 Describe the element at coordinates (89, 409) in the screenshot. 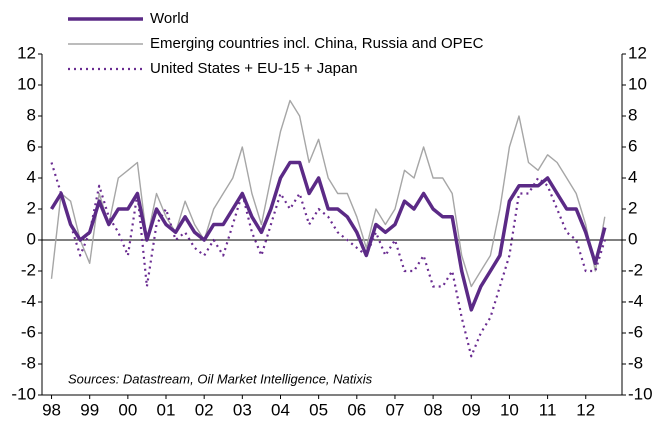

I see `x-tick-label: 99` at that location.